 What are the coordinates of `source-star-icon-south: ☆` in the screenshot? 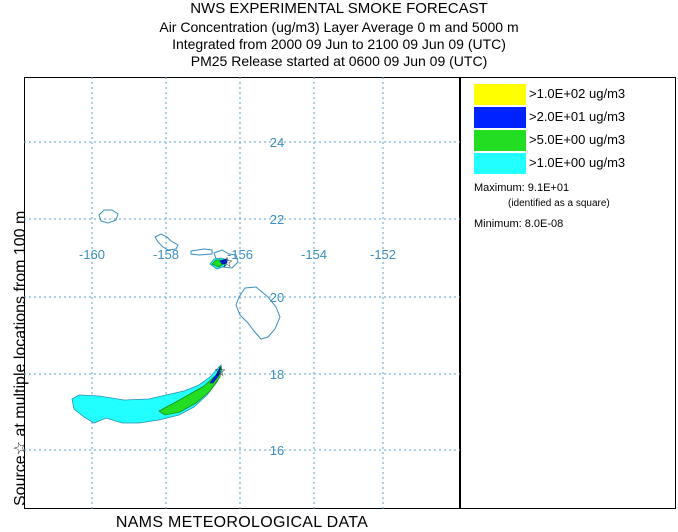 It's located at (220, 371).